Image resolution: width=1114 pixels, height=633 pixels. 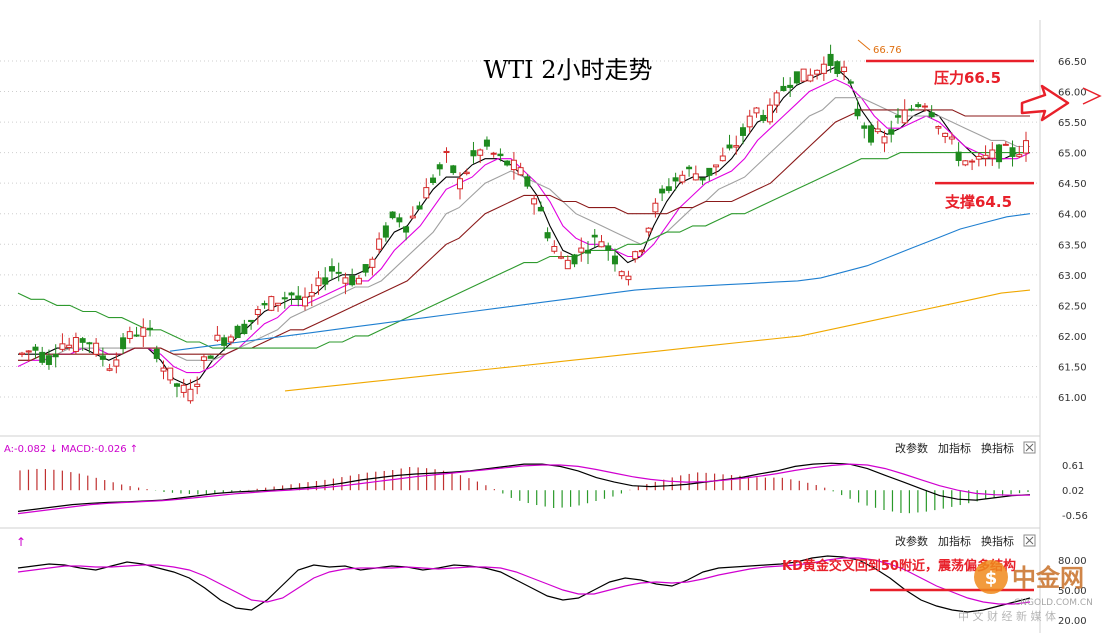 I want to click on y-tick-label: 64.00, so click(x=1072, y=215).